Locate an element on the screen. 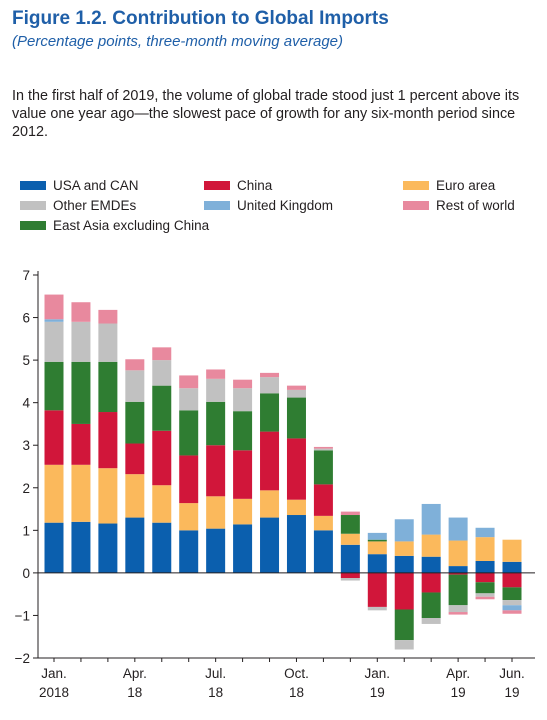  y-tick-label: −2 is located at coordinates (22, 658).